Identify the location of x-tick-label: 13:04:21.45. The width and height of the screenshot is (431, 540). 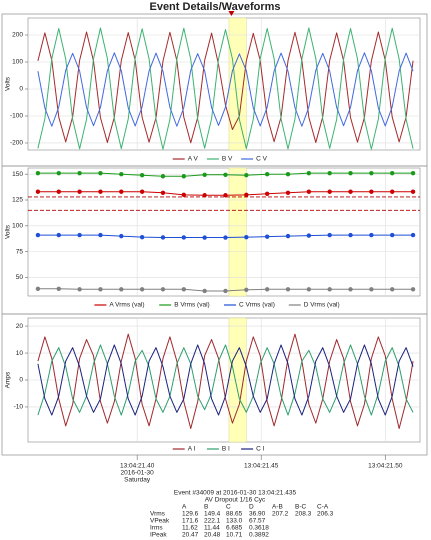
(261, 466).